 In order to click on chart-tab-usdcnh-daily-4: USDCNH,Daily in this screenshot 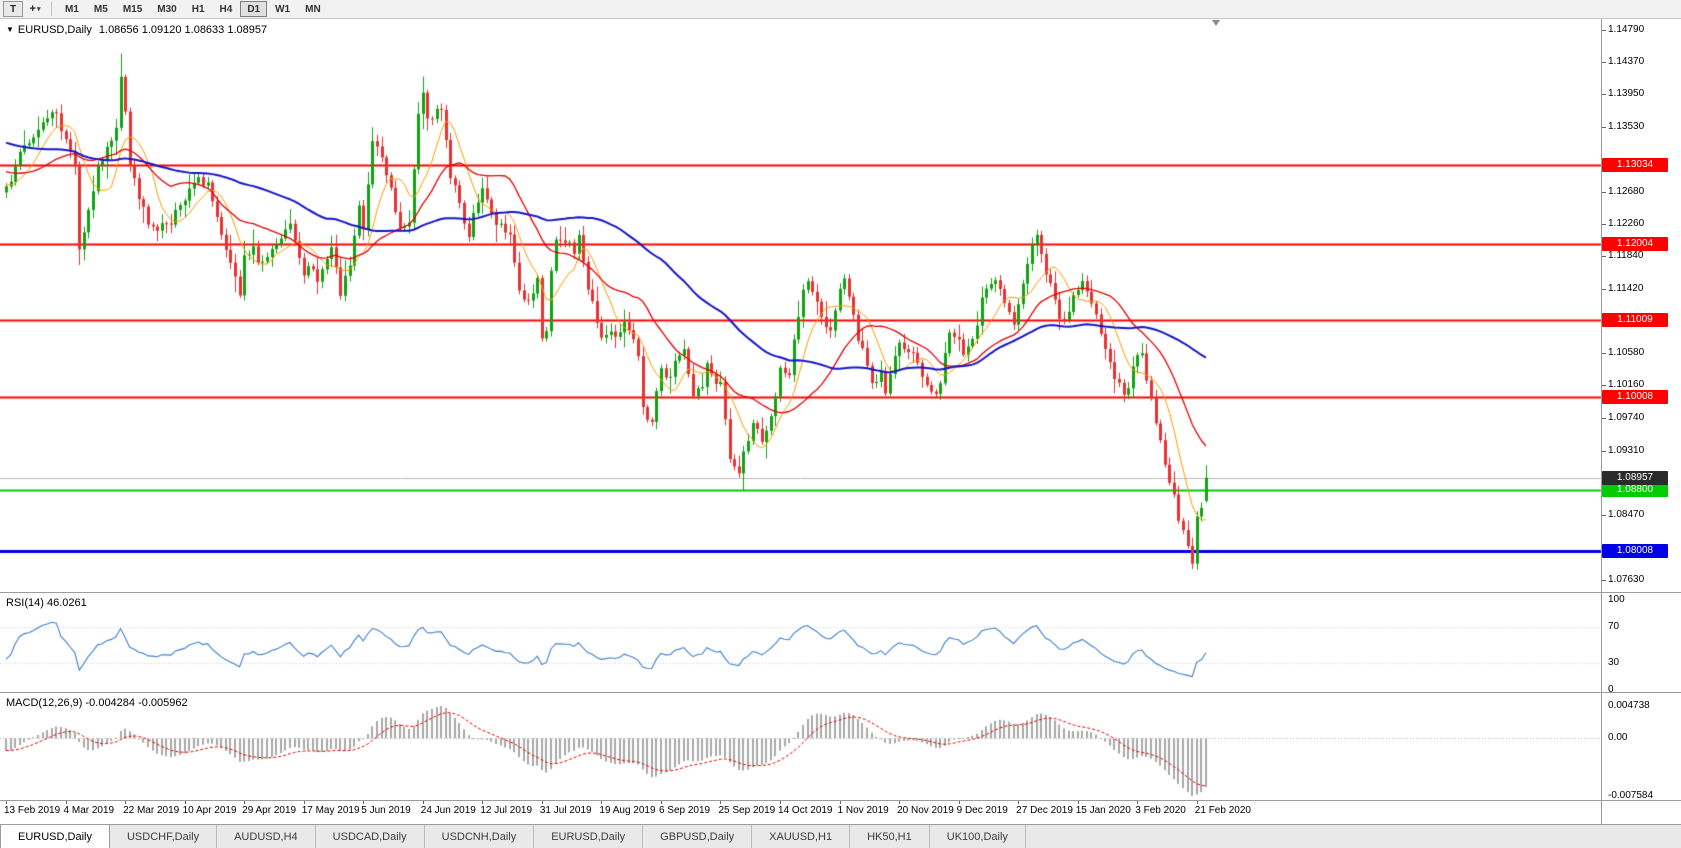, I will do `click(479, 836)`.